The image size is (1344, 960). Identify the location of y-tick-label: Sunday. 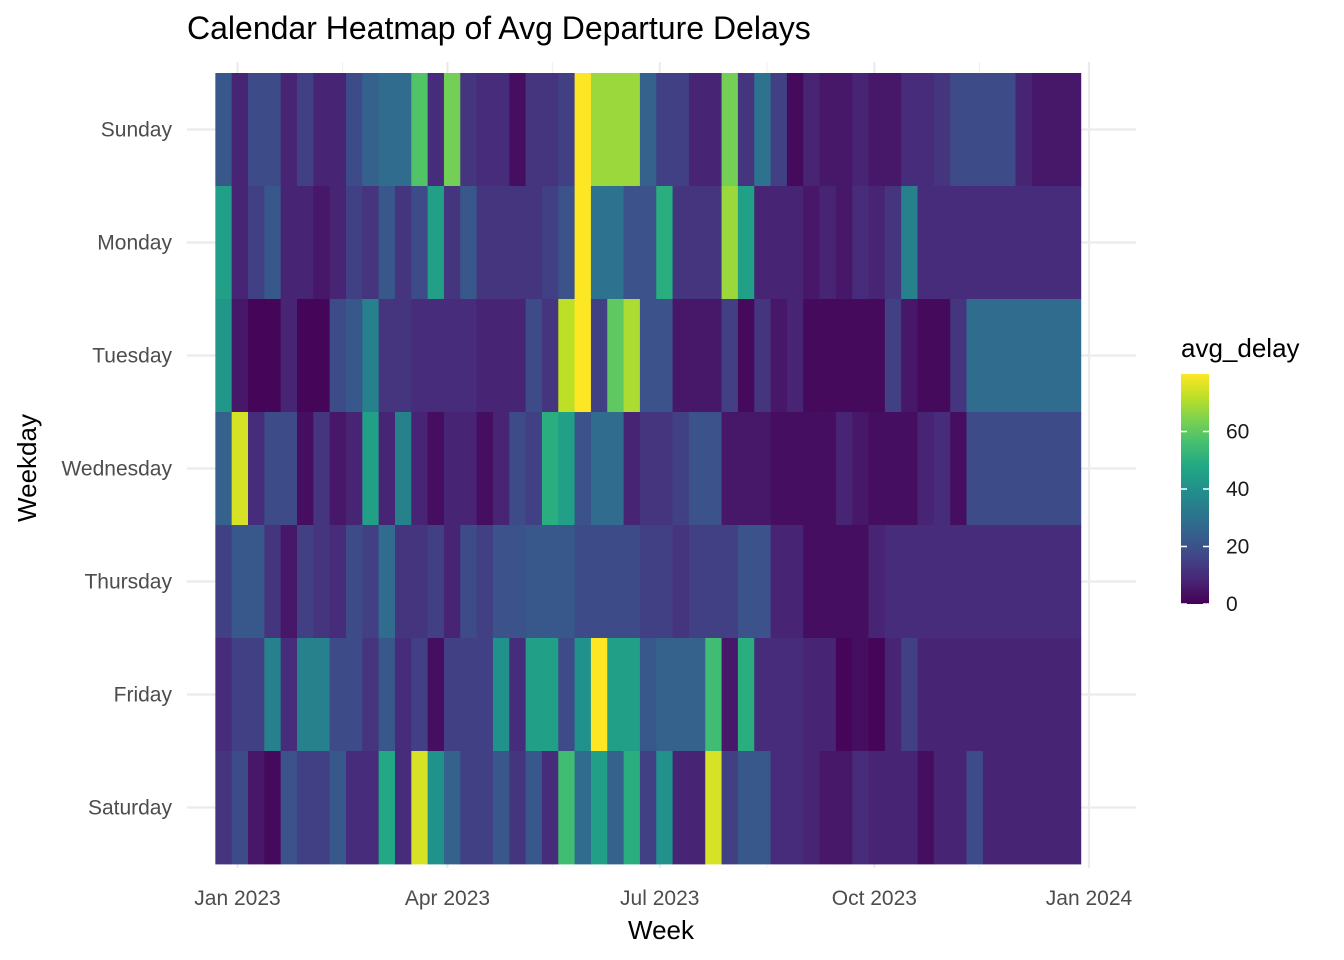
(137, 130).